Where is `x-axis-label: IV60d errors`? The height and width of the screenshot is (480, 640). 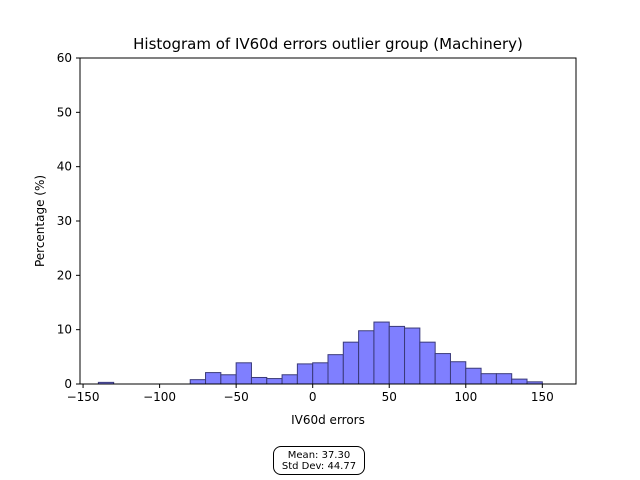
x-axis-label: IV60d errors is located at coordinates (328, 420).